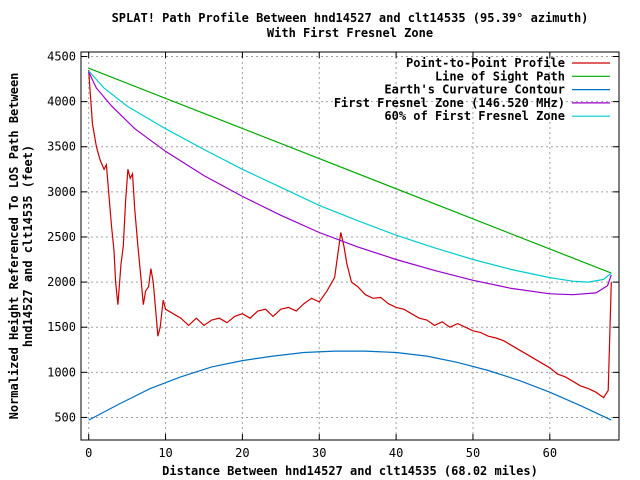 Image resolution: width=640 pixels, height=480 pixels. What do you see at coordinates (61, 282) in the screenshot?
I see `y-tick-label: 2000` at bounding box center [61, 282].